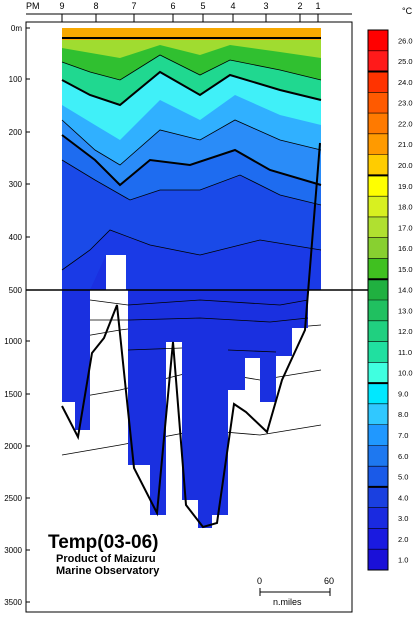 The width and height of the screenshot is (420, 620). I want to click on colorbar-label: 1.0, so click(403, 560).